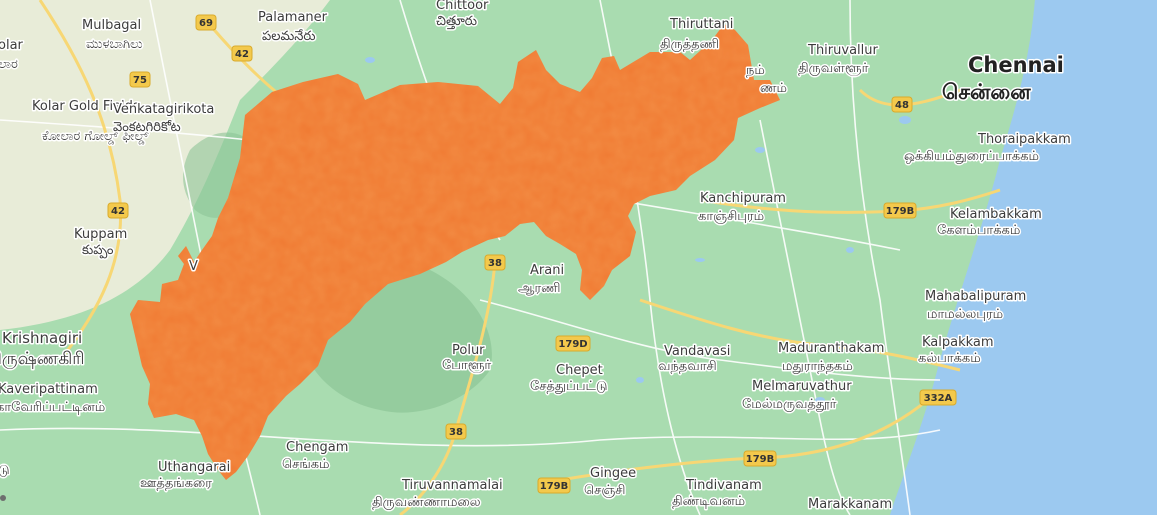  Describe the element at coordinates (1024, 139) in the screenshot. I see `label-thoraipakkam: Thoraipakkam` at that location.